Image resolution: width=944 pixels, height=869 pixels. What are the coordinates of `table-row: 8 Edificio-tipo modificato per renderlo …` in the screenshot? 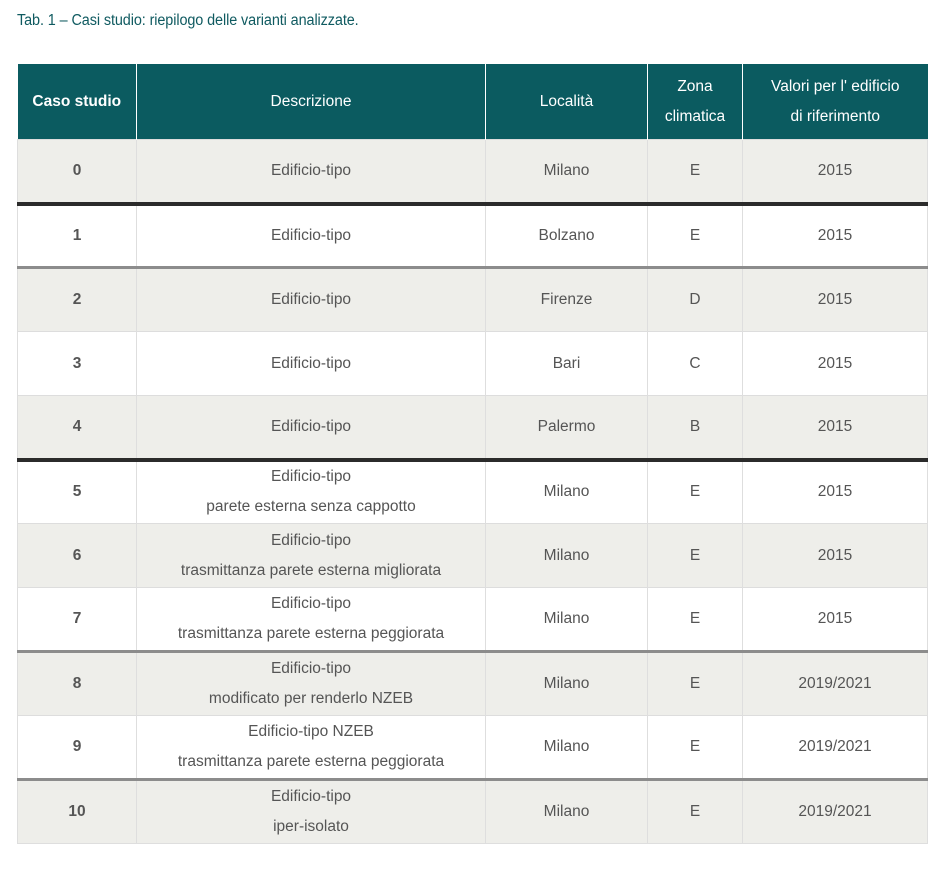 It's located at (472, 683).